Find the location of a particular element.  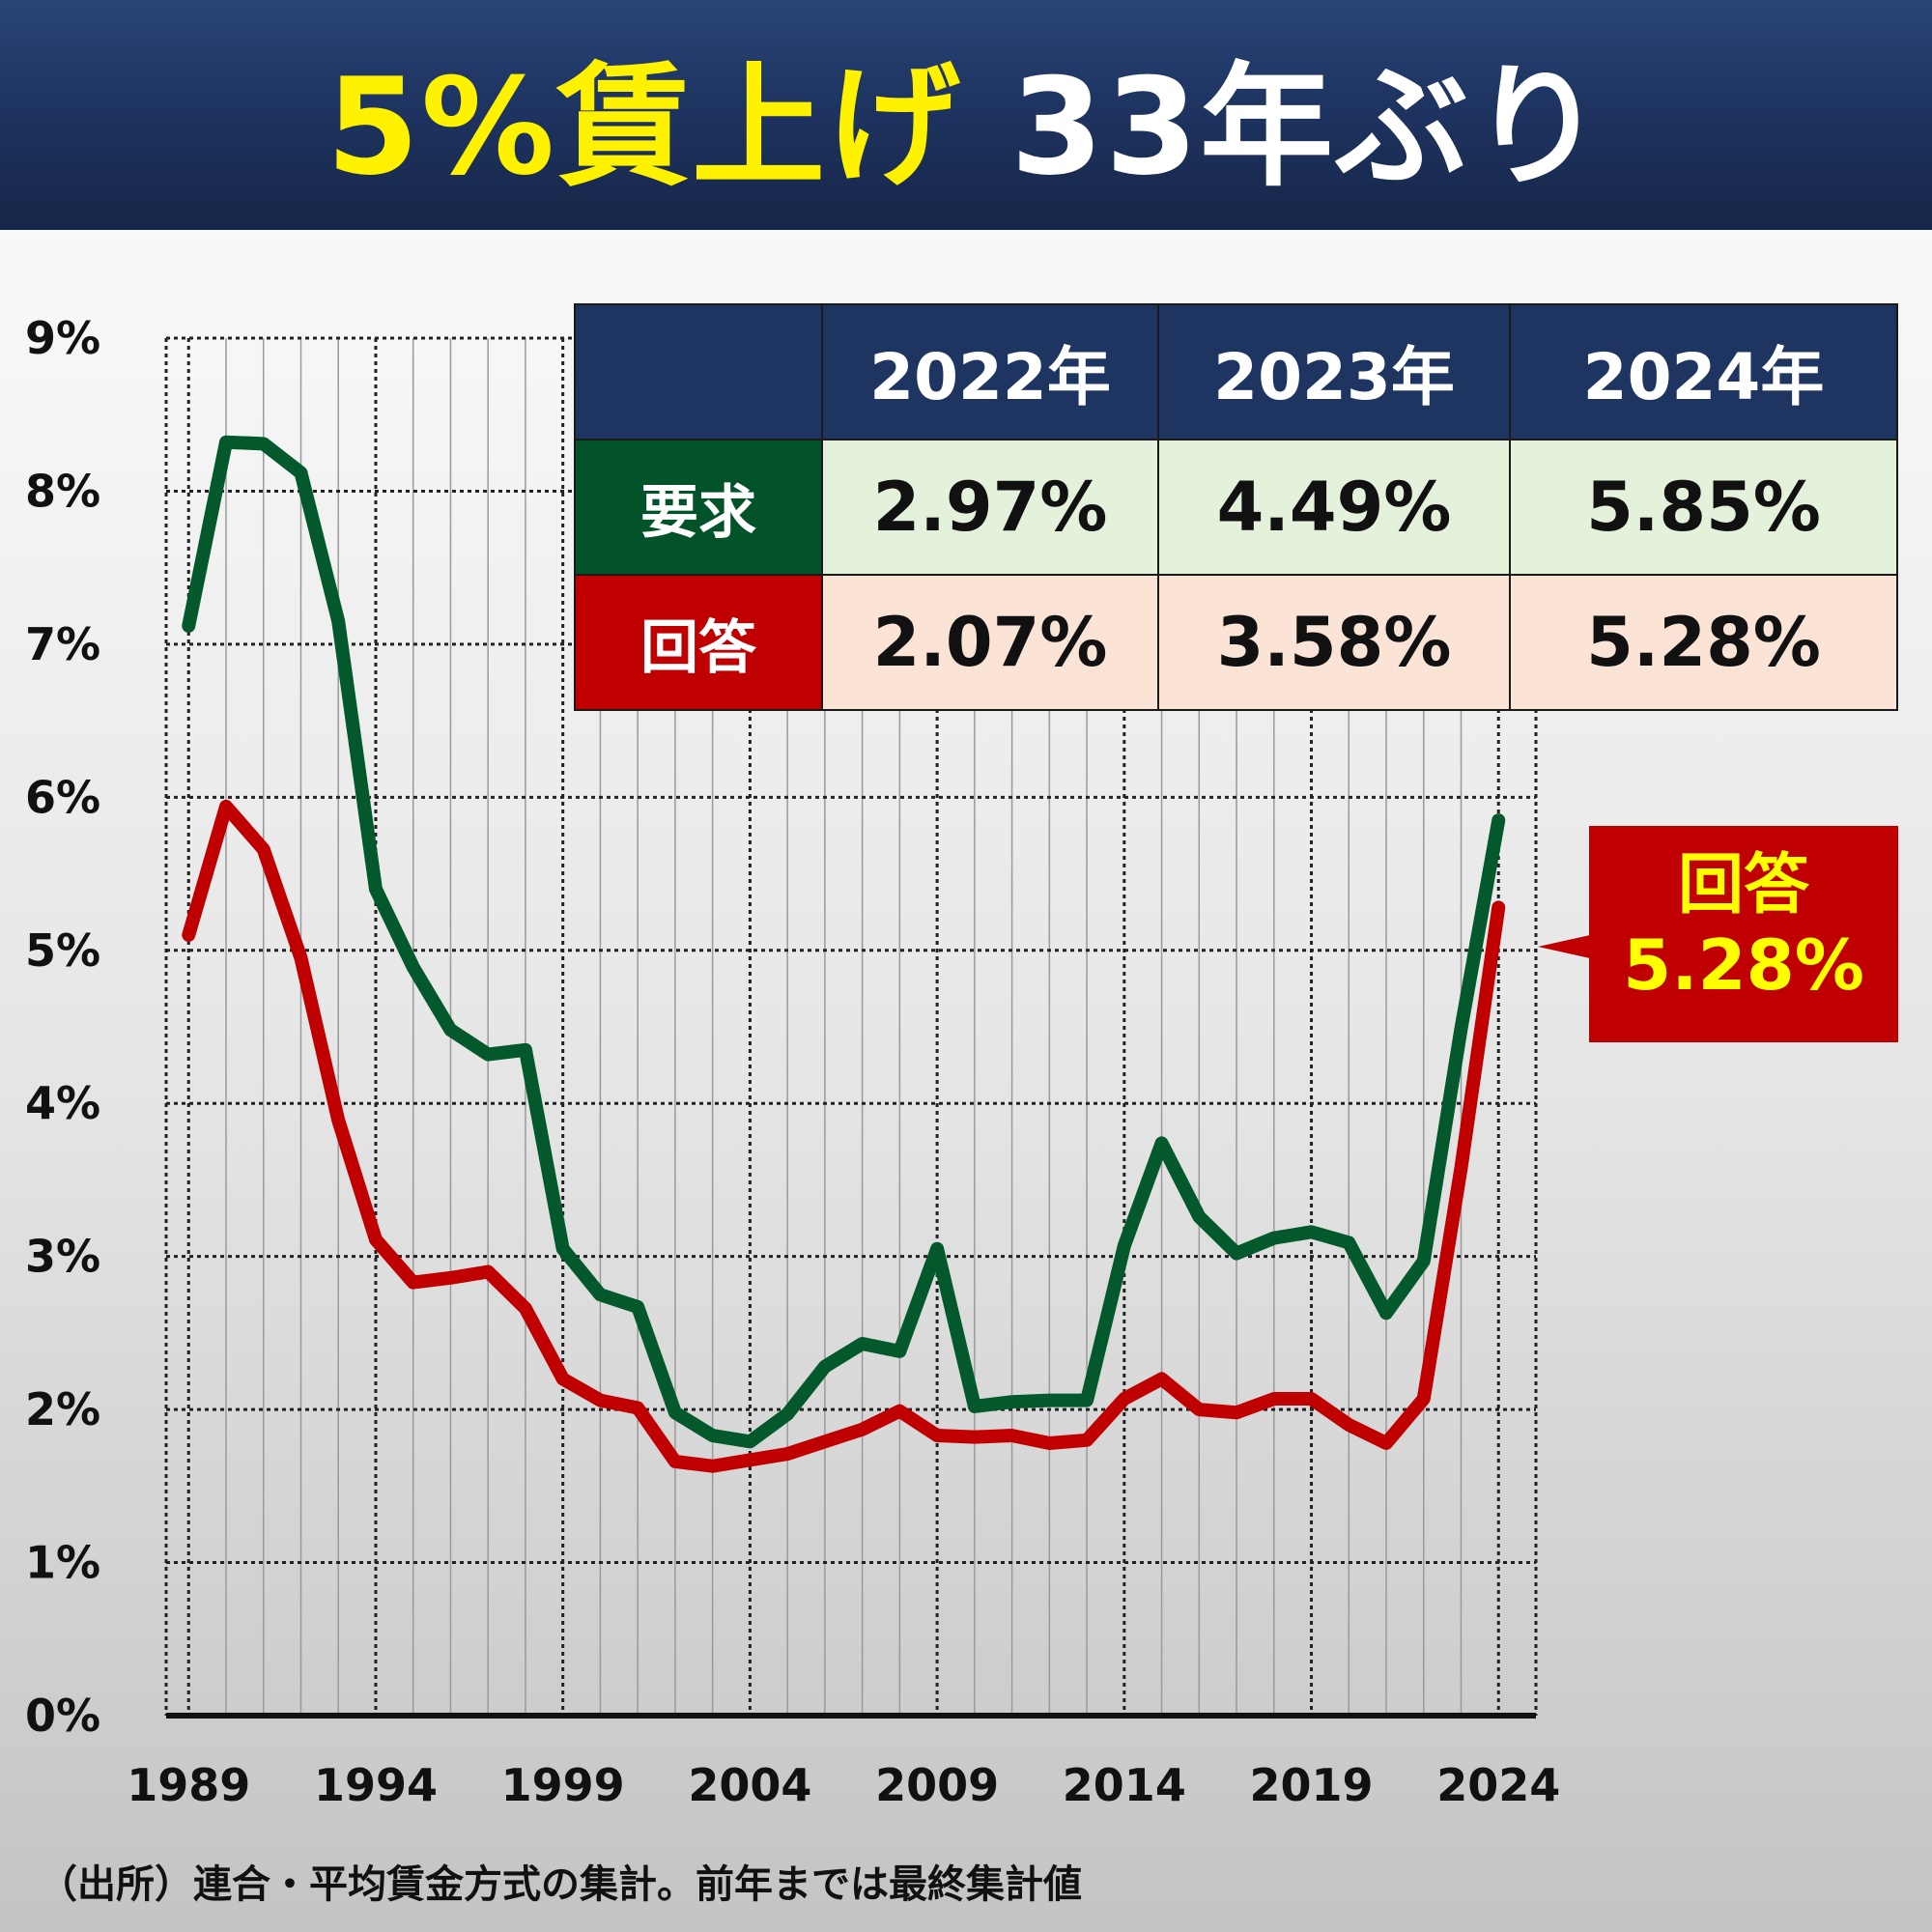

y-tick-label: 2% is located at coordinates (63, 1409).